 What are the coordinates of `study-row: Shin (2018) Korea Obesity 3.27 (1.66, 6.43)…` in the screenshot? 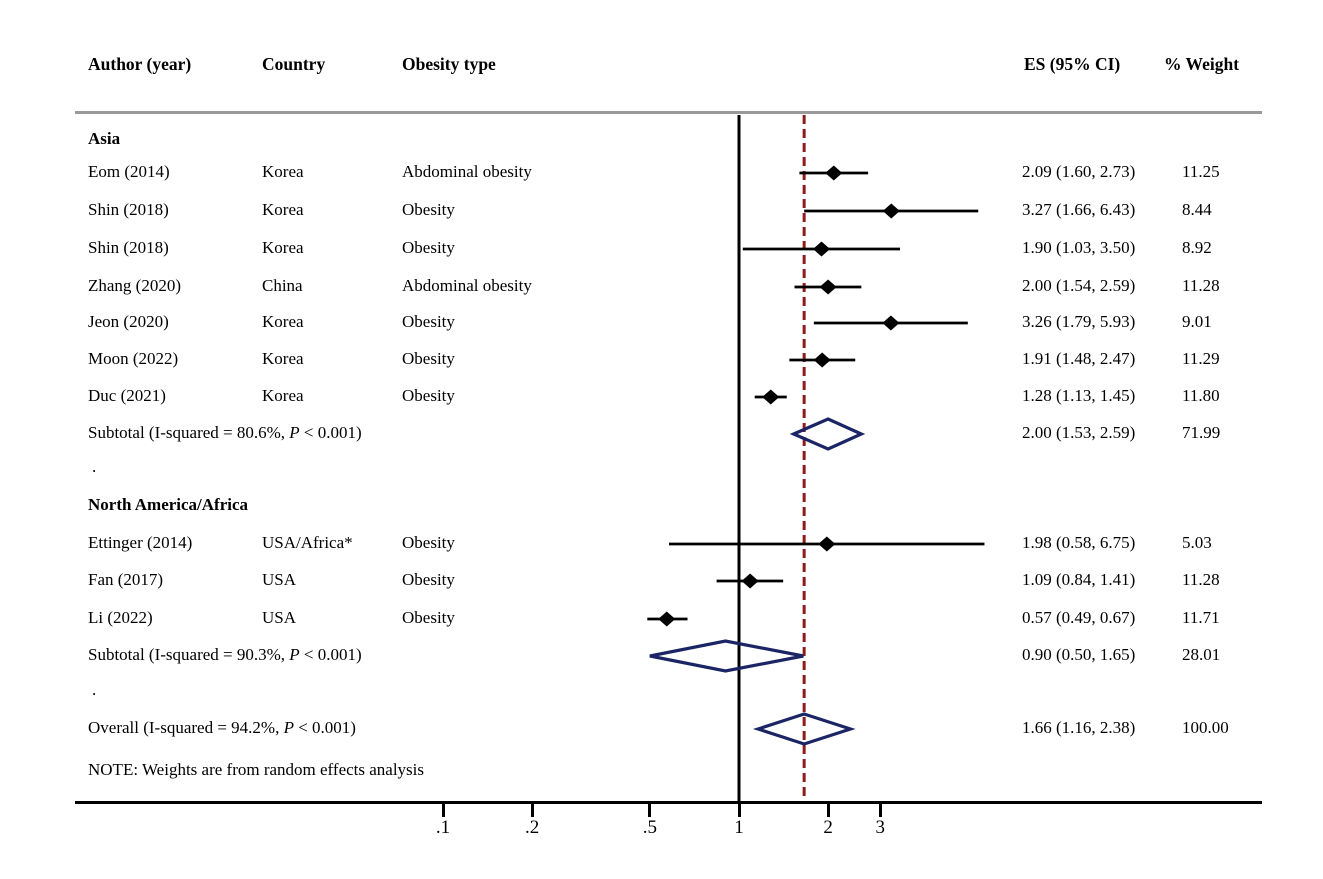 It's located at (661, 210).